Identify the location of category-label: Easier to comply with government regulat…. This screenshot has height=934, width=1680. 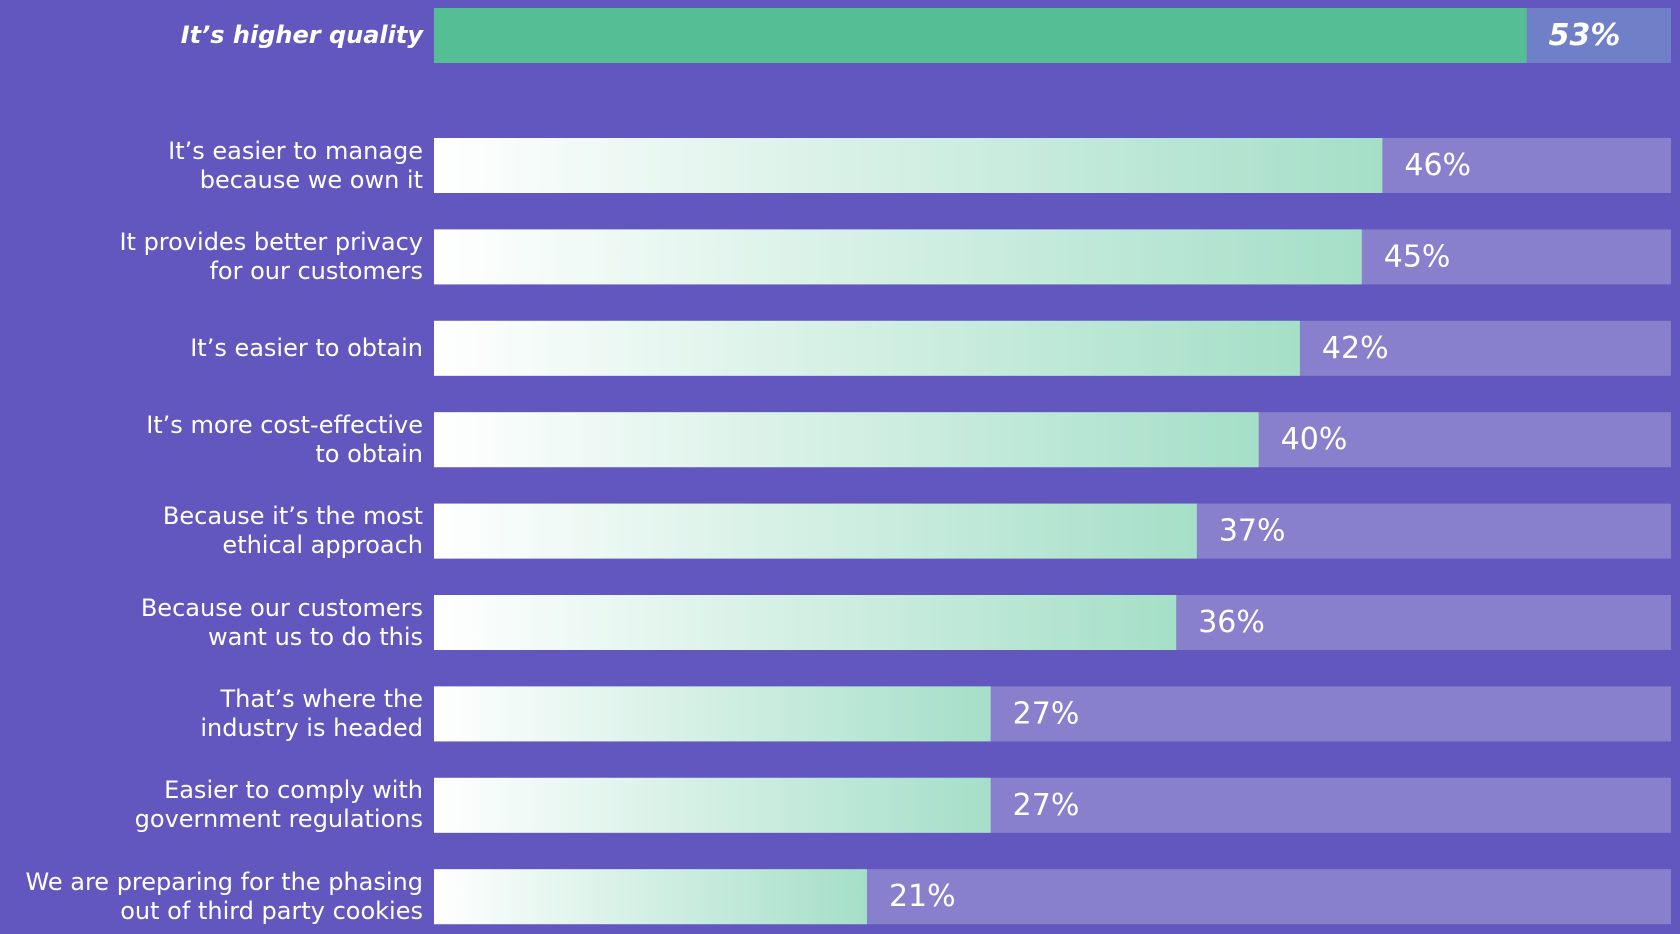
(278, 805).